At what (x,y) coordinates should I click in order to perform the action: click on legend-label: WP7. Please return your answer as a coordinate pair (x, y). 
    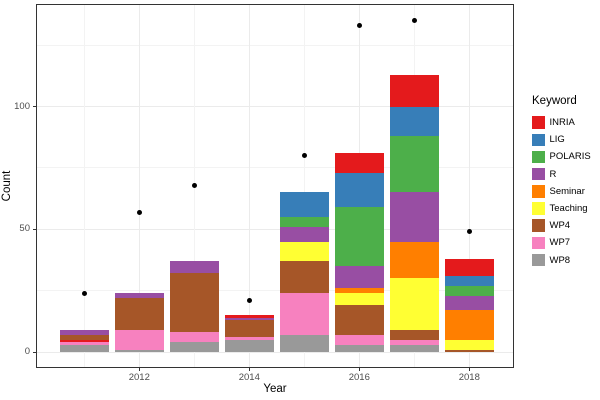
    Looking at the image, I should click on (560, 243).